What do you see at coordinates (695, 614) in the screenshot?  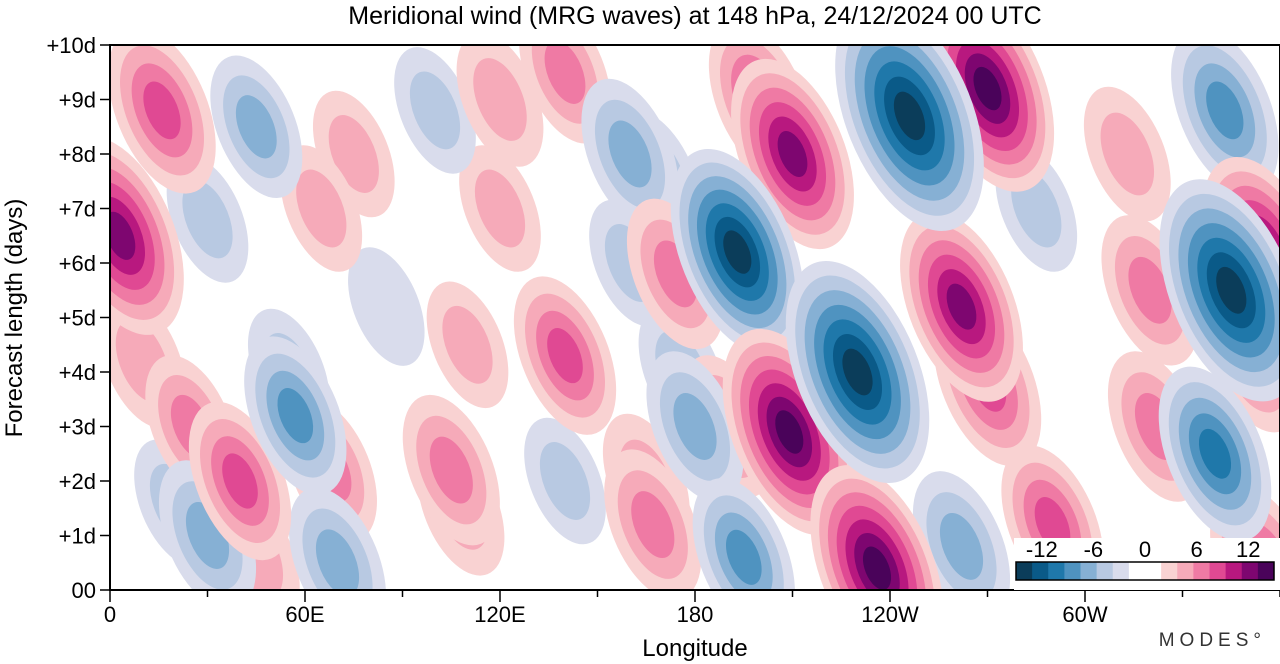 I see `x-tick-label: 180` at bounding box center [695, 614].